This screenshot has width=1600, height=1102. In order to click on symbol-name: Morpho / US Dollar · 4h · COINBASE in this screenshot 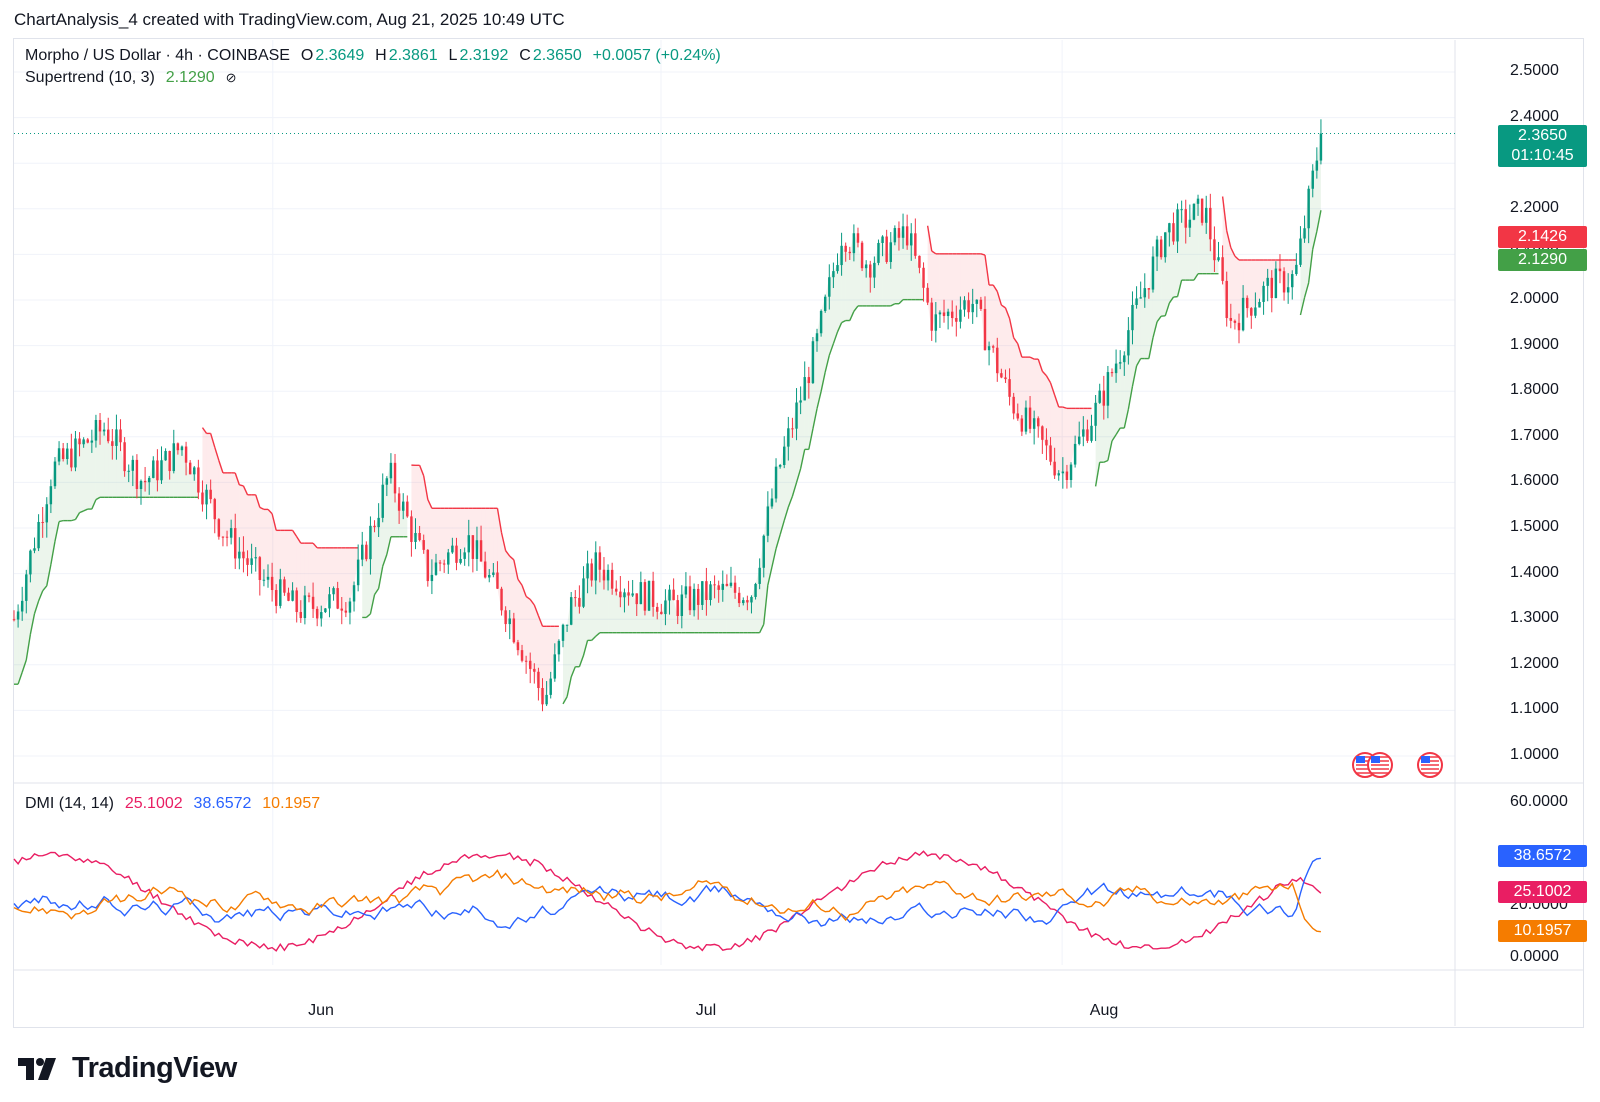, I will do `click(157, 55)`.